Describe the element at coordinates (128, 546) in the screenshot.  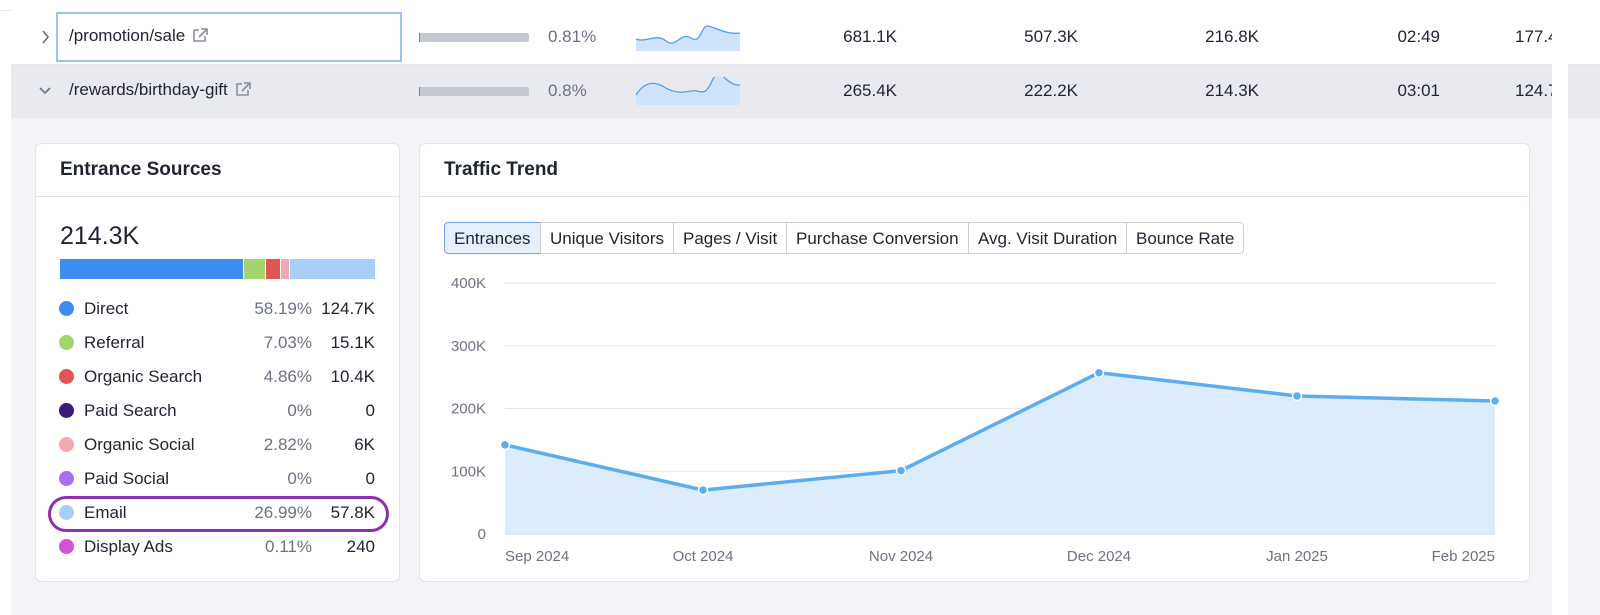
I see `source-name: Display Ads` at that location.